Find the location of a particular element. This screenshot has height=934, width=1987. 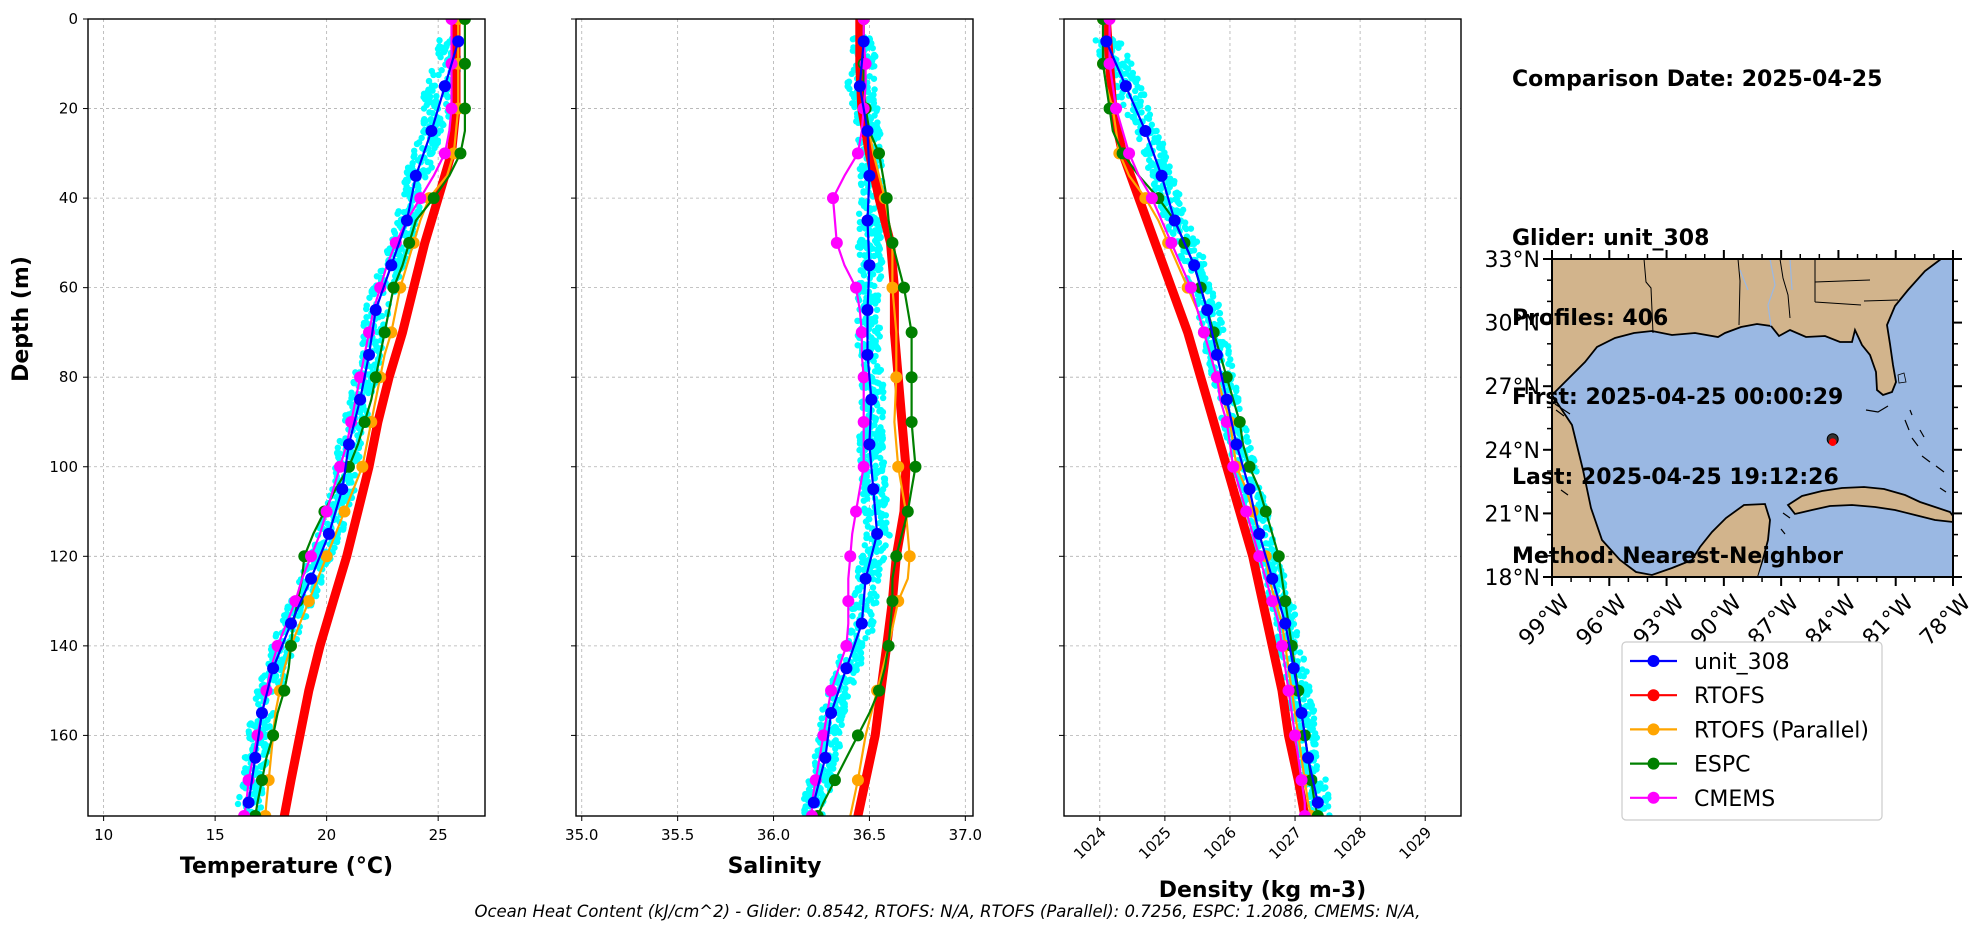

series-line-rtofs is located at coordinates (1205, 417).